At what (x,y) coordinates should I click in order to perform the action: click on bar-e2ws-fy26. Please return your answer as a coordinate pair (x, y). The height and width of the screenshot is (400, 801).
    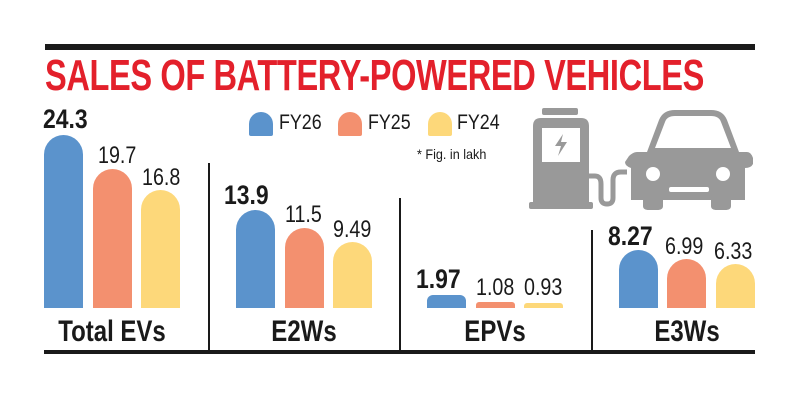
    Looking at the image, I should click on (255, 259).